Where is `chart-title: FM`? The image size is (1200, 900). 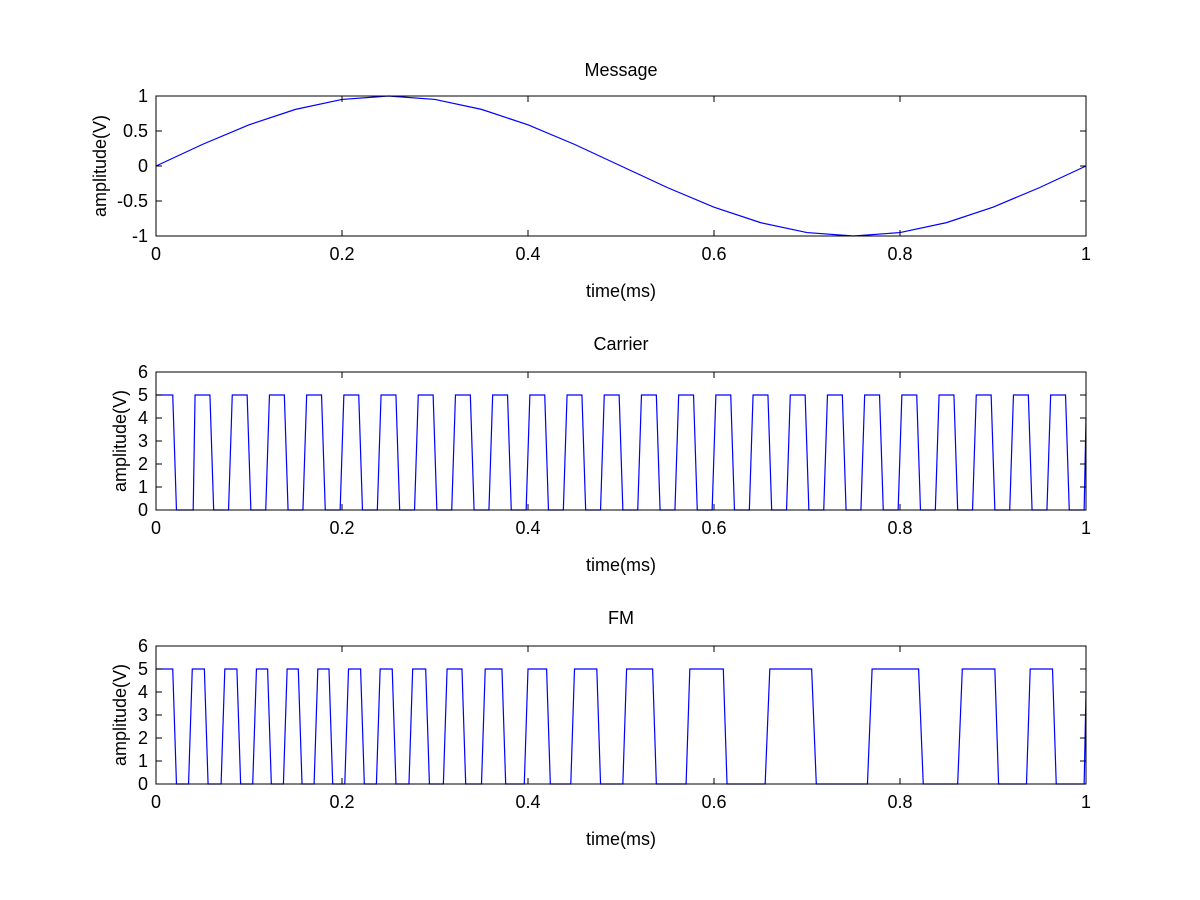
chart-title: FM is located at coordinates (621, 618).